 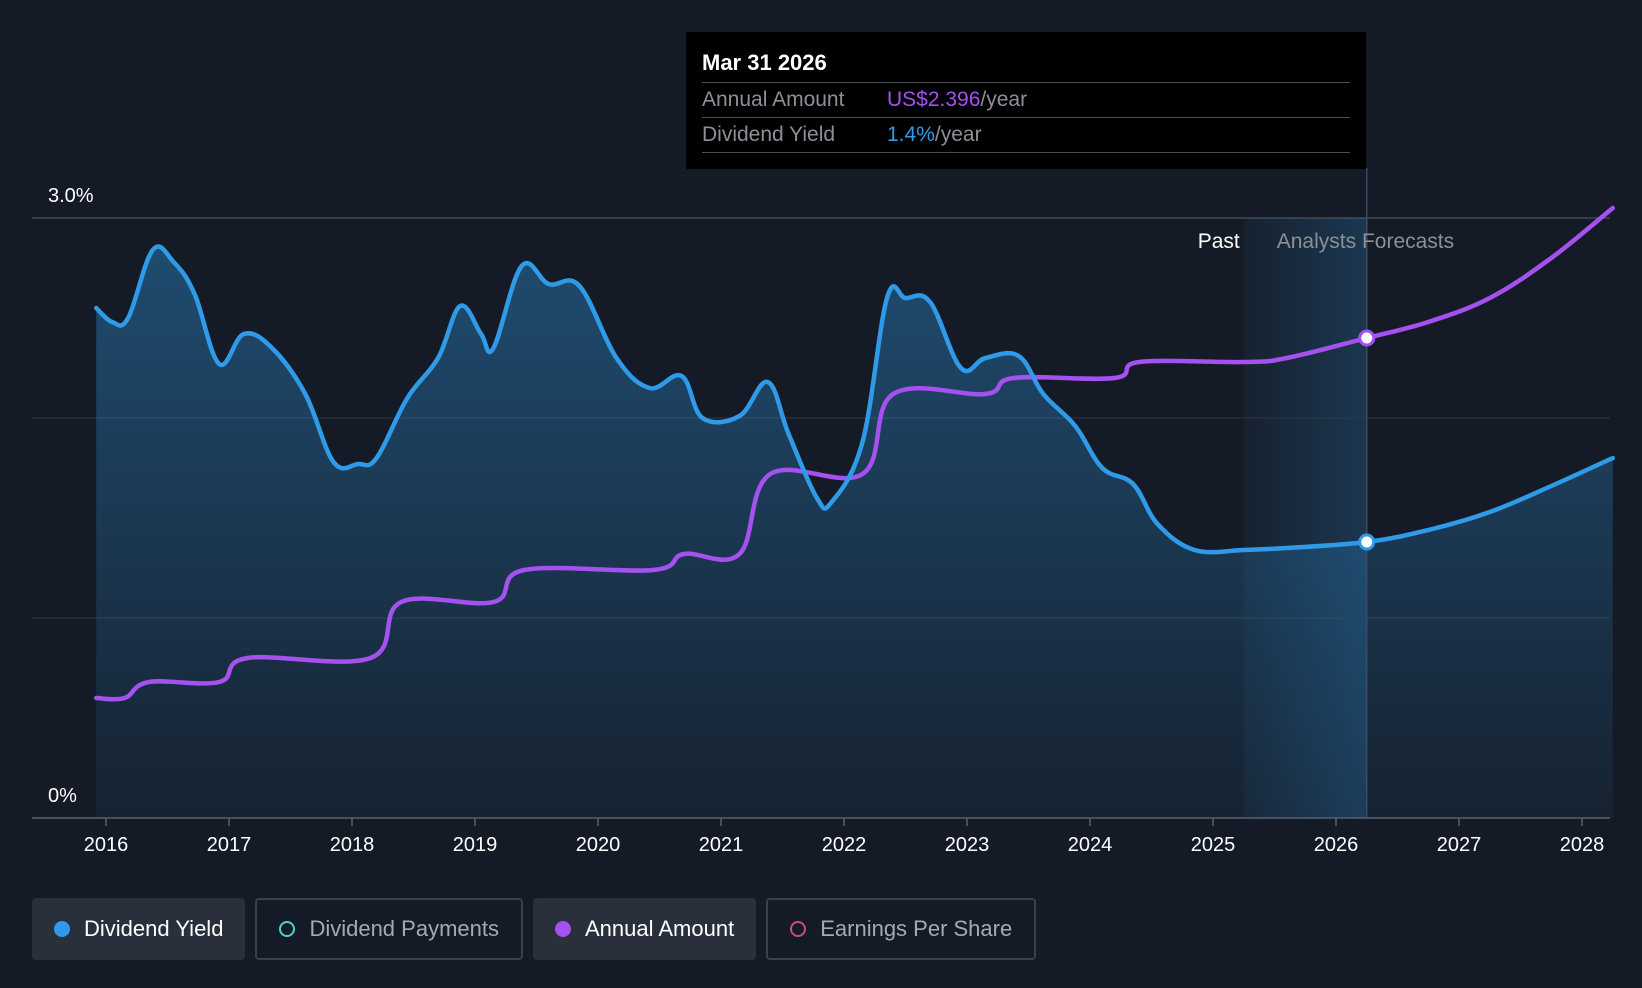 What do you see at coordinates (229, 845) in the screenshot?
I see `x-tick-label: 2017` at bounding box center [229, 845].